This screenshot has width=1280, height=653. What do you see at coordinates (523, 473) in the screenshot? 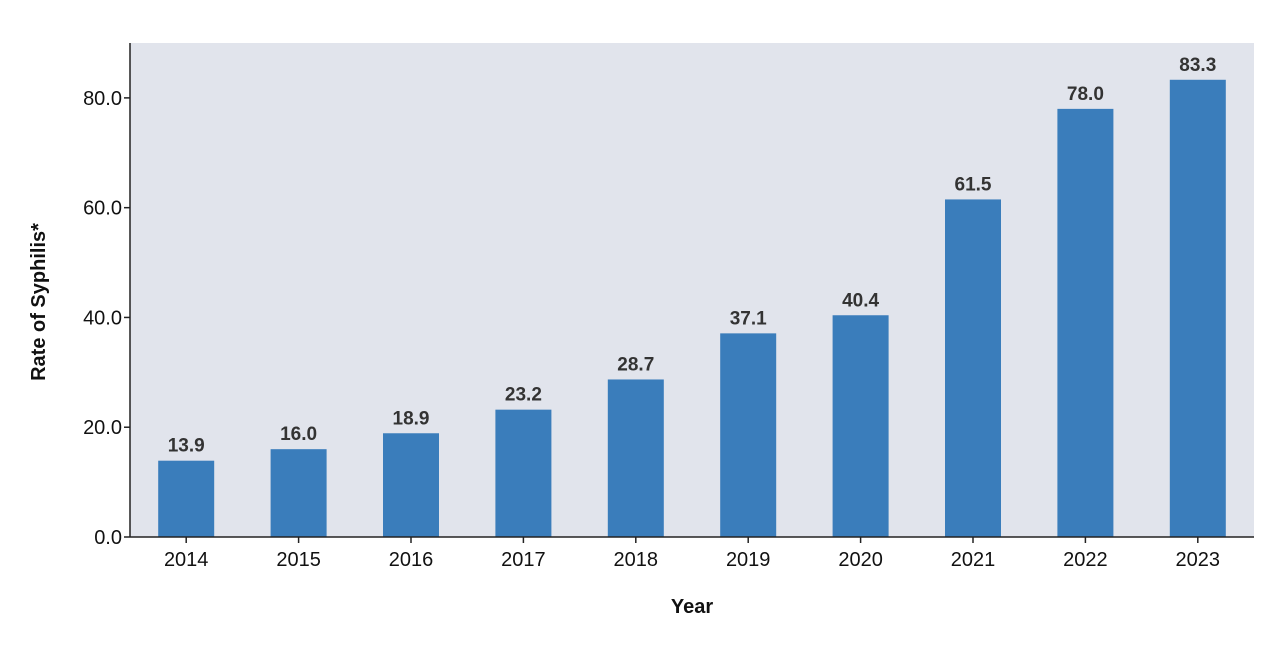
I see `bar-2017` at bounding box center [523, 473].